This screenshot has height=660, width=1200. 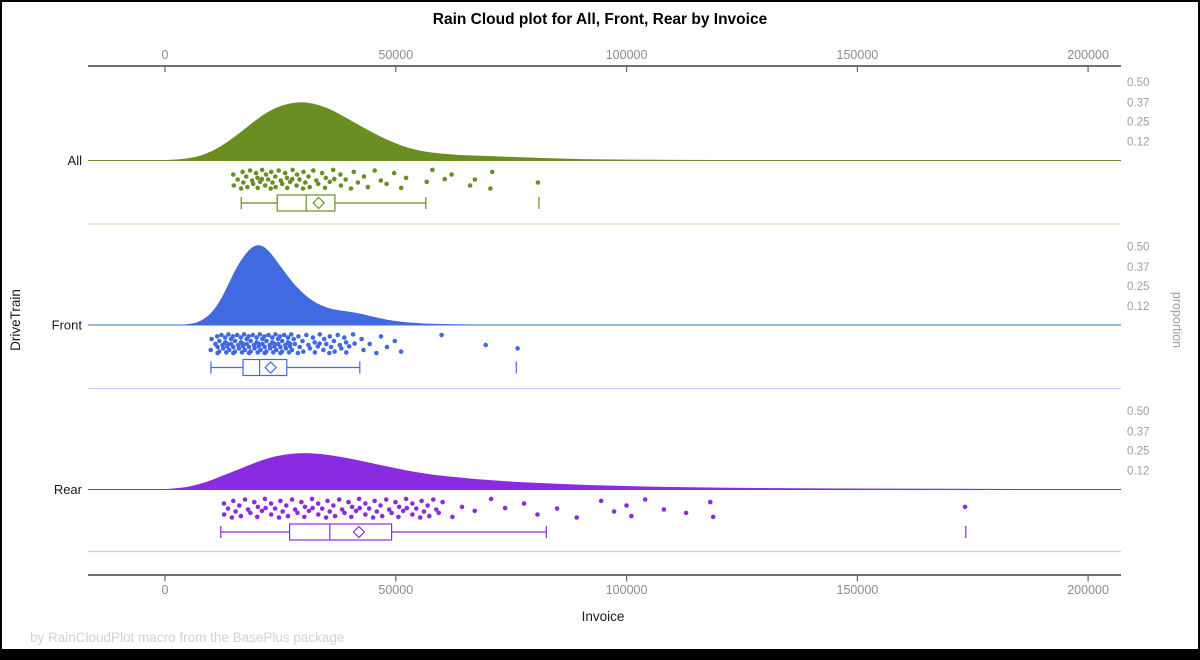 I want to click on top-axis-tick-label: 200000, so click(x=1088, y=55).